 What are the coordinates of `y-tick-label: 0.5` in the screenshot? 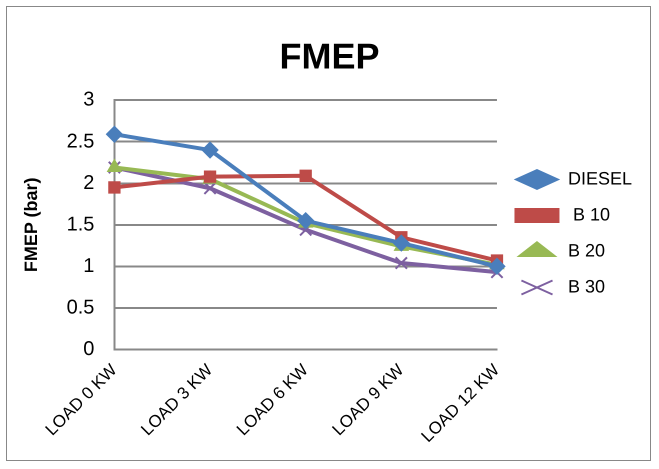 It's located at (80, 307).